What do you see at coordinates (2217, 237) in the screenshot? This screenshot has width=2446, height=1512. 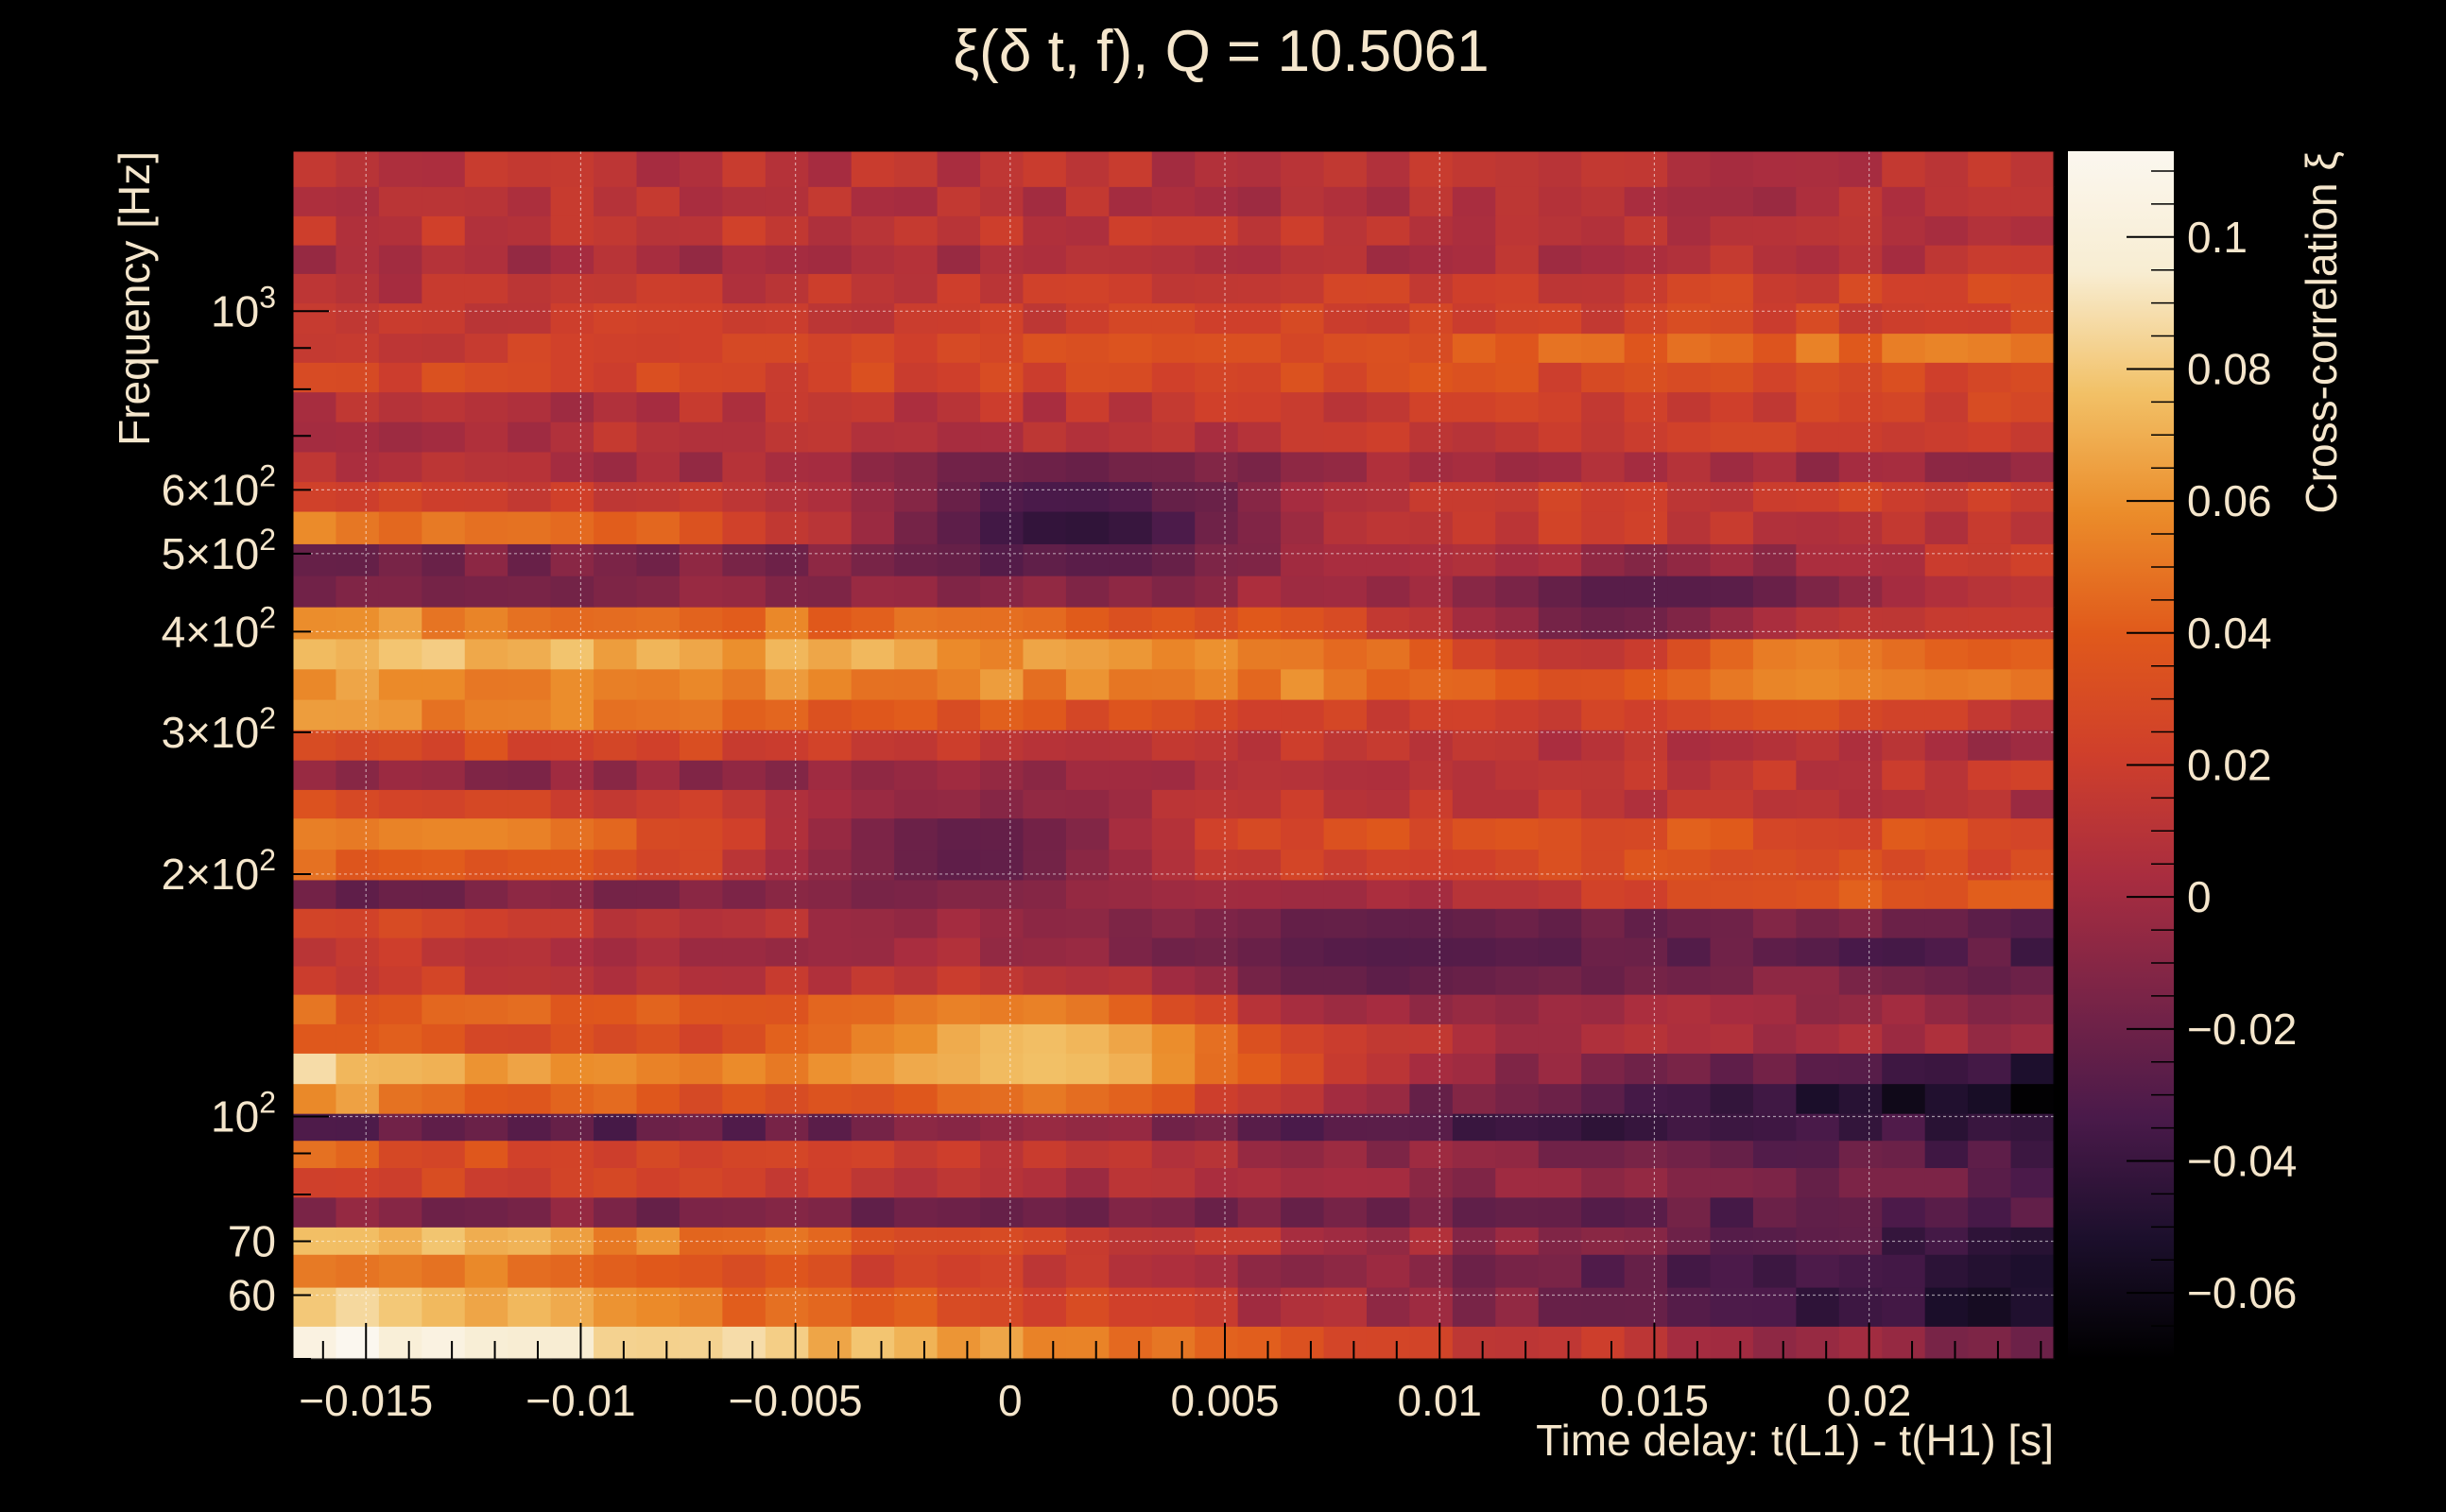 I see `colorbar-tick-label: 0.1` at bounding box center [2217, 237].